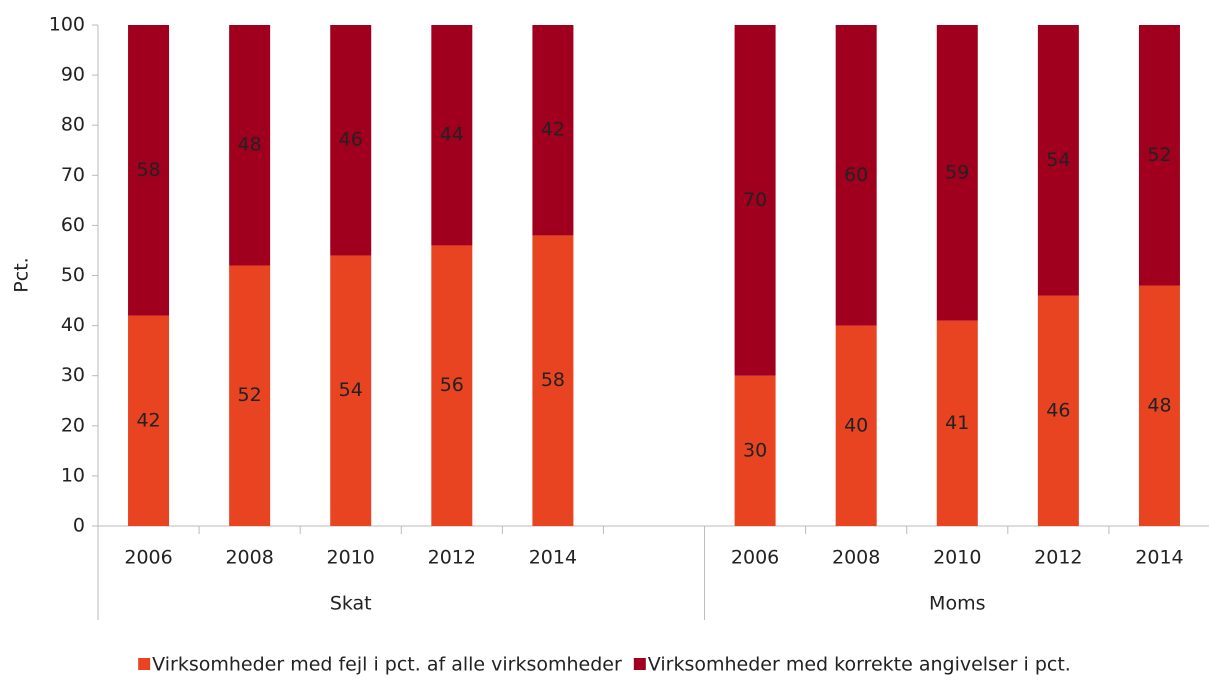 This screenshot has height=681, width=1209. What do you see at coordinates (73, 325) in the screenshot?
I see `y-tick-label: 40` at bounding box center [73, 325].